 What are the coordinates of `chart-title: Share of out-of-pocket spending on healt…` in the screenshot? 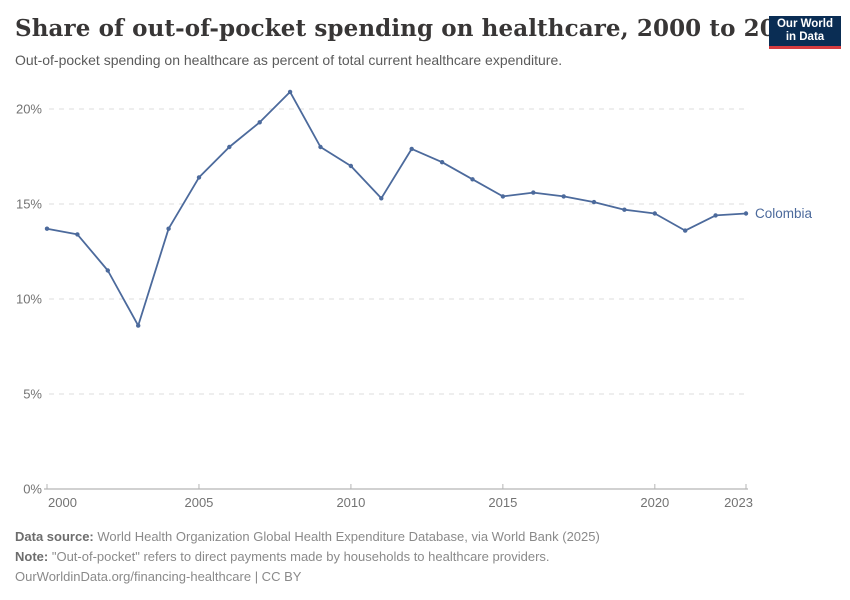 It's located at (412, 28).